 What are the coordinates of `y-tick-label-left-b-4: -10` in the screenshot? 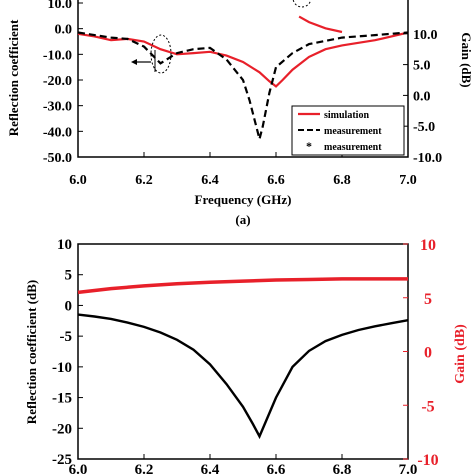 It's located at (62, 368).